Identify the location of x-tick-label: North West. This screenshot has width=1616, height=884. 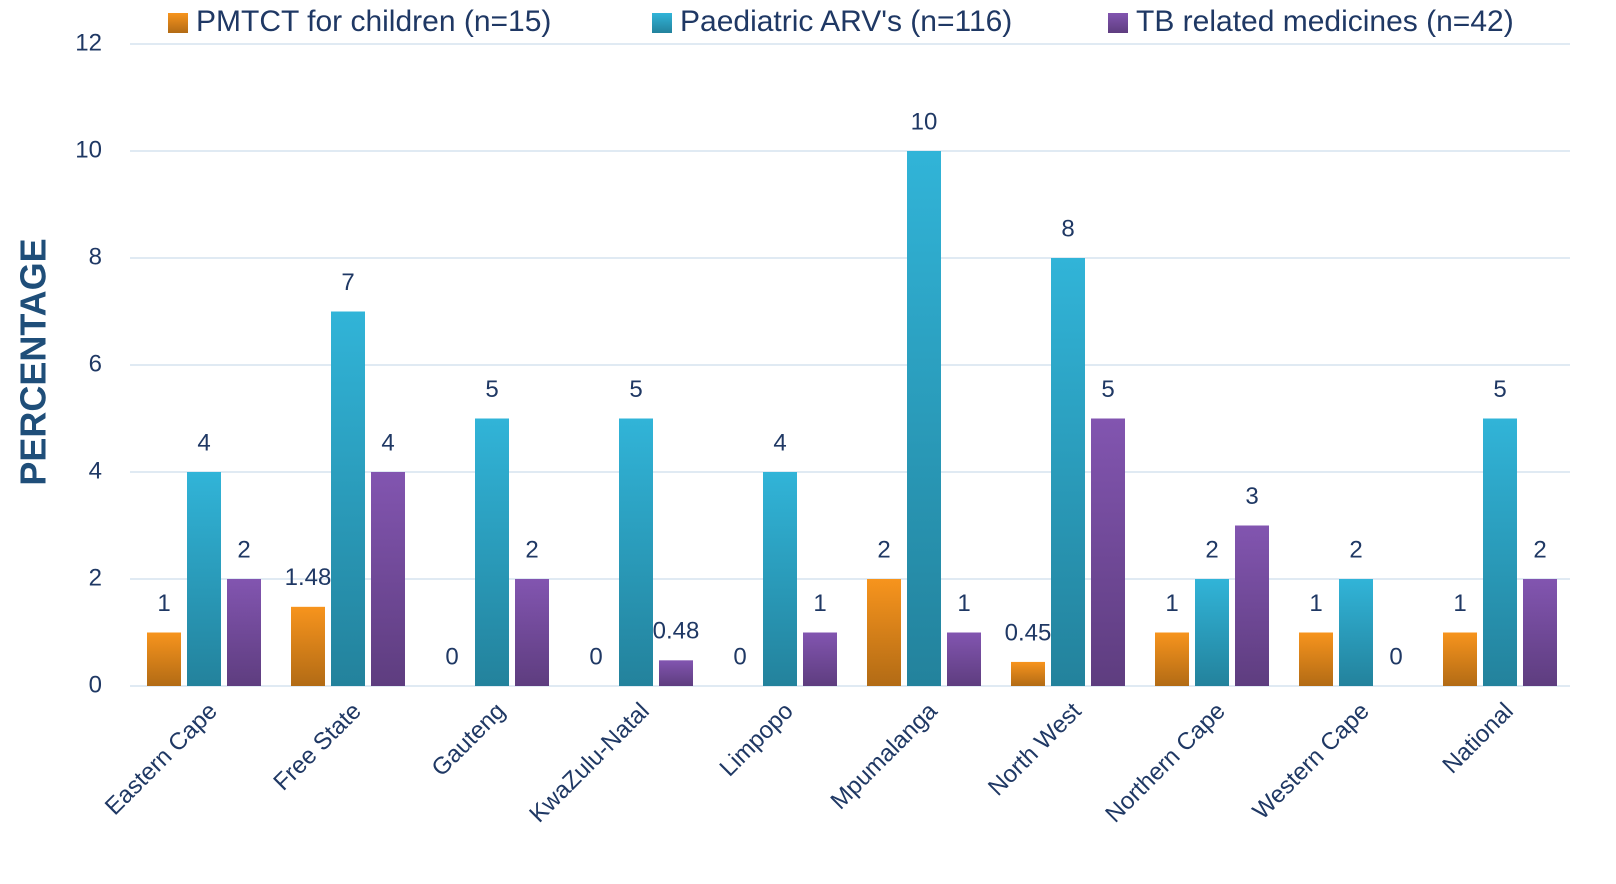
(1035, 749).